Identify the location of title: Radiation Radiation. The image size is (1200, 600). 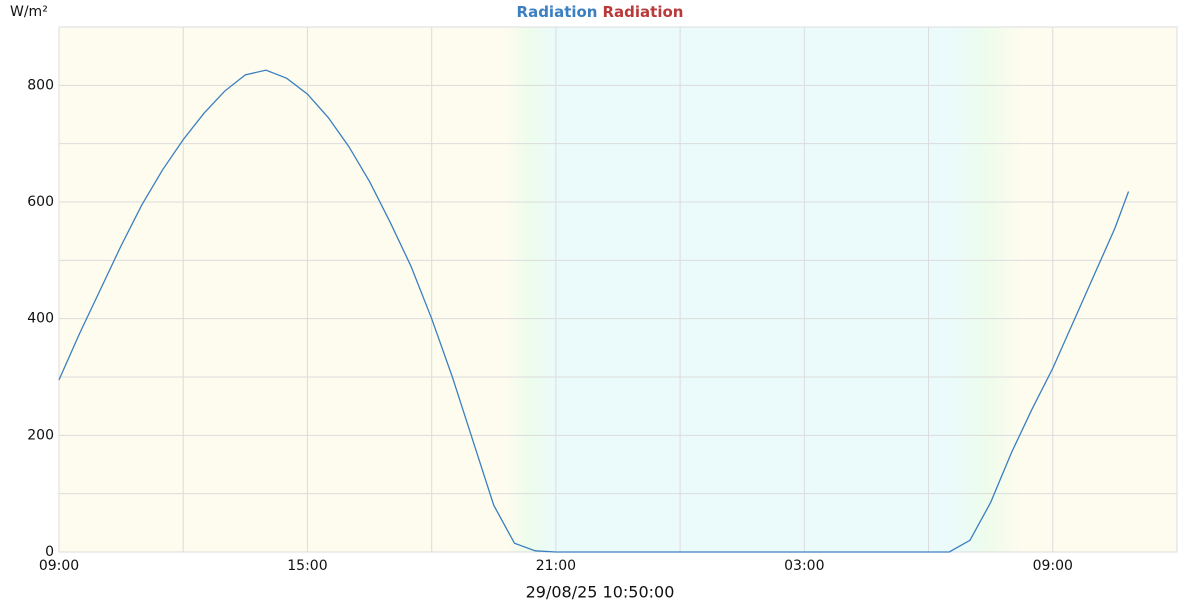
(600, 12).